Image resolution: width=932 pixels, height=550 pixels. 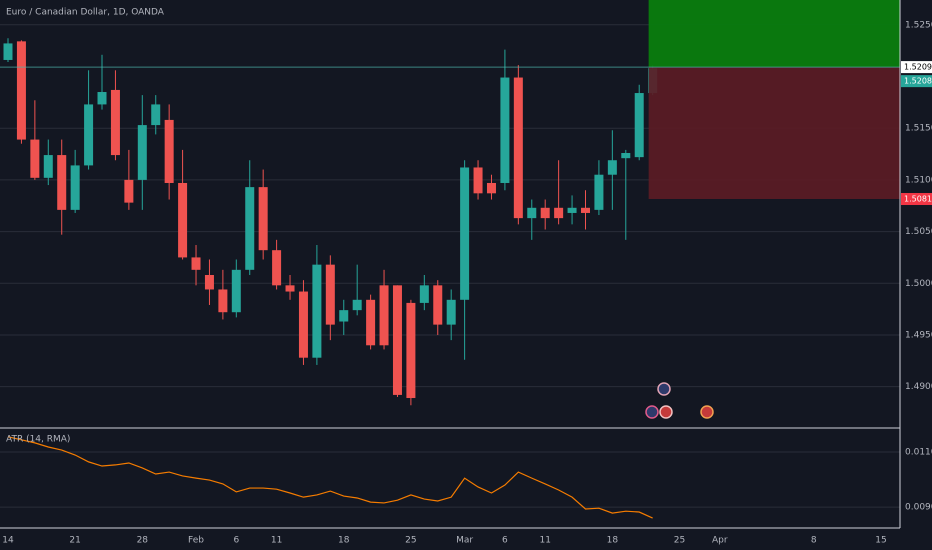 What do you see at coordinates (814, 541) in the screenshot?
I see `x-tick-label: 8` at bounding box center [814, 541].